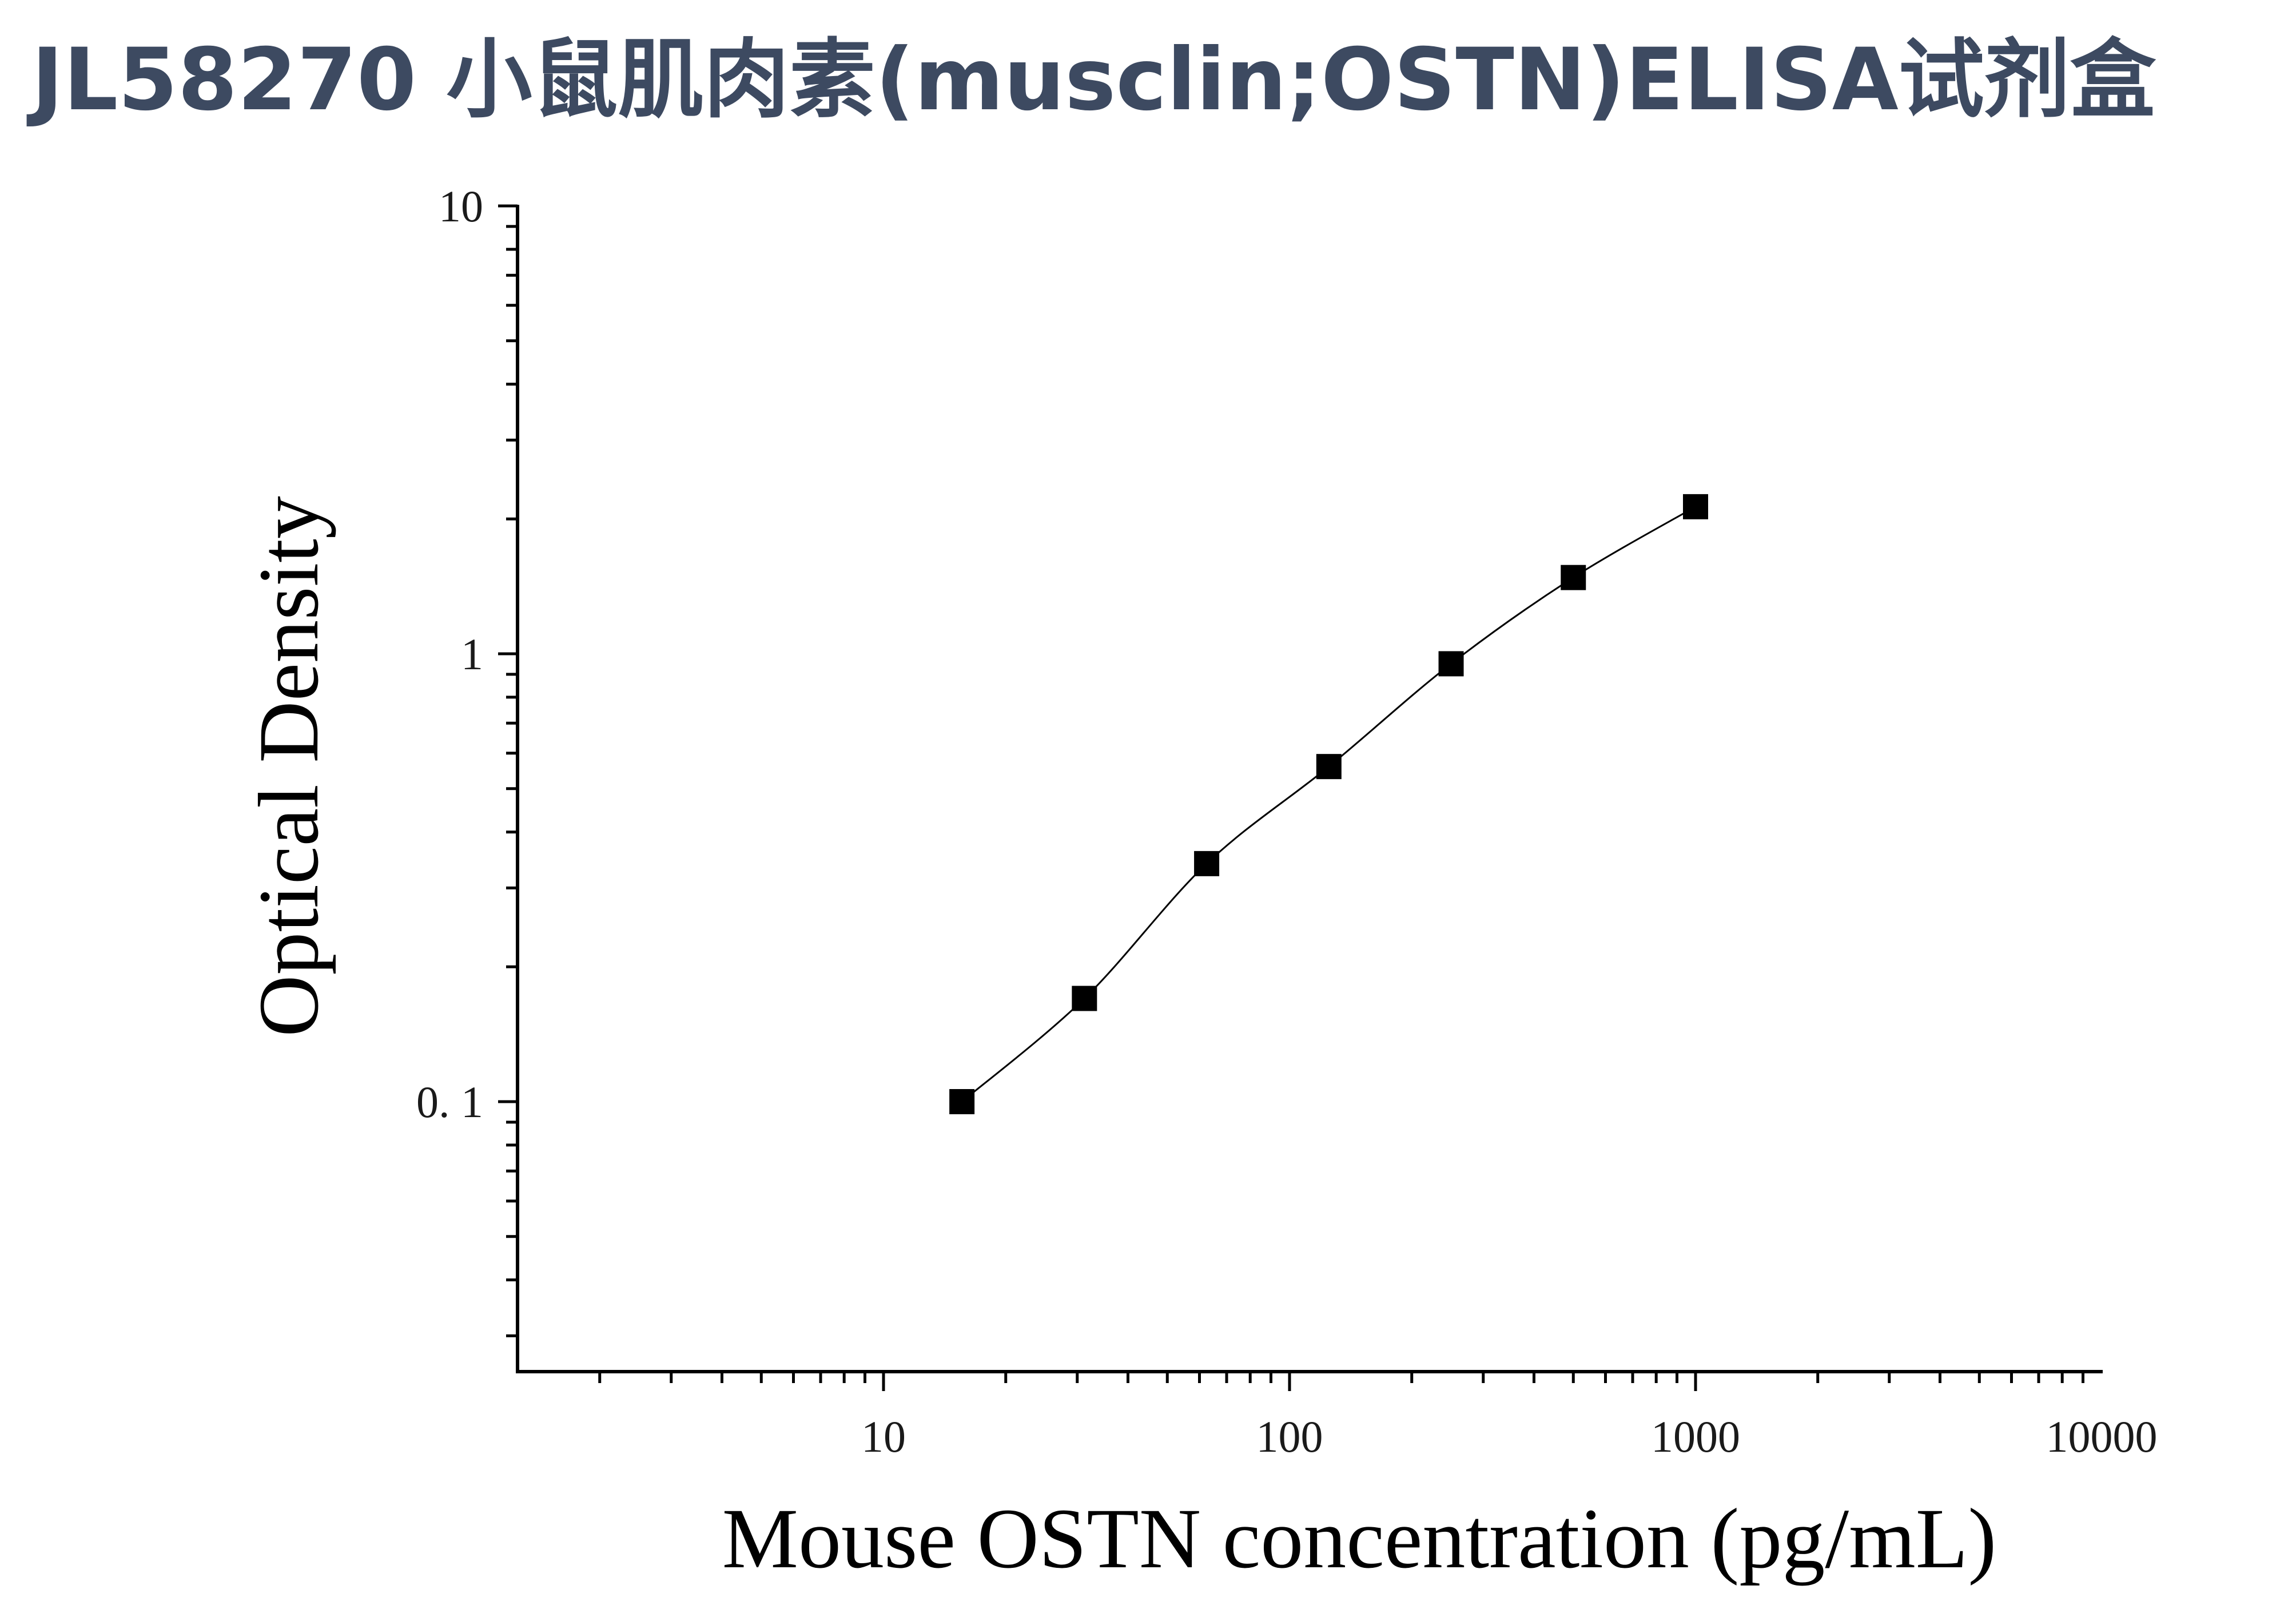  I want to click on y-tick-label: 0. 1, so click(450, 1102).